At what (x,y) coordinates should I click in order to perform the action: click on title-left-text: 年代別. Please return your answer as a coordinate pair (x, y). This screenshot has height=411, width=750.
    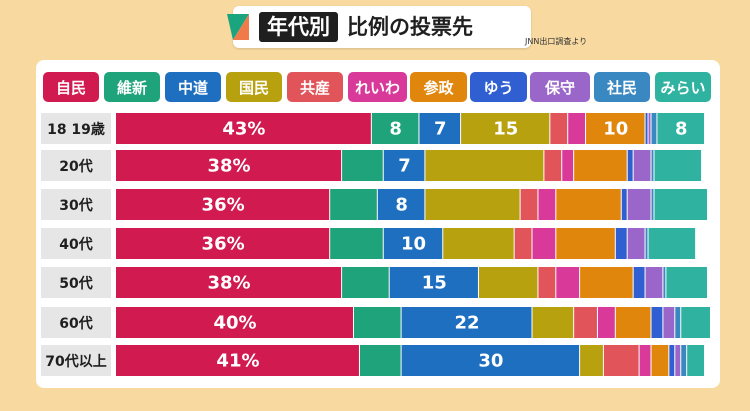
    Looking at the image, I should click on (298, 27).